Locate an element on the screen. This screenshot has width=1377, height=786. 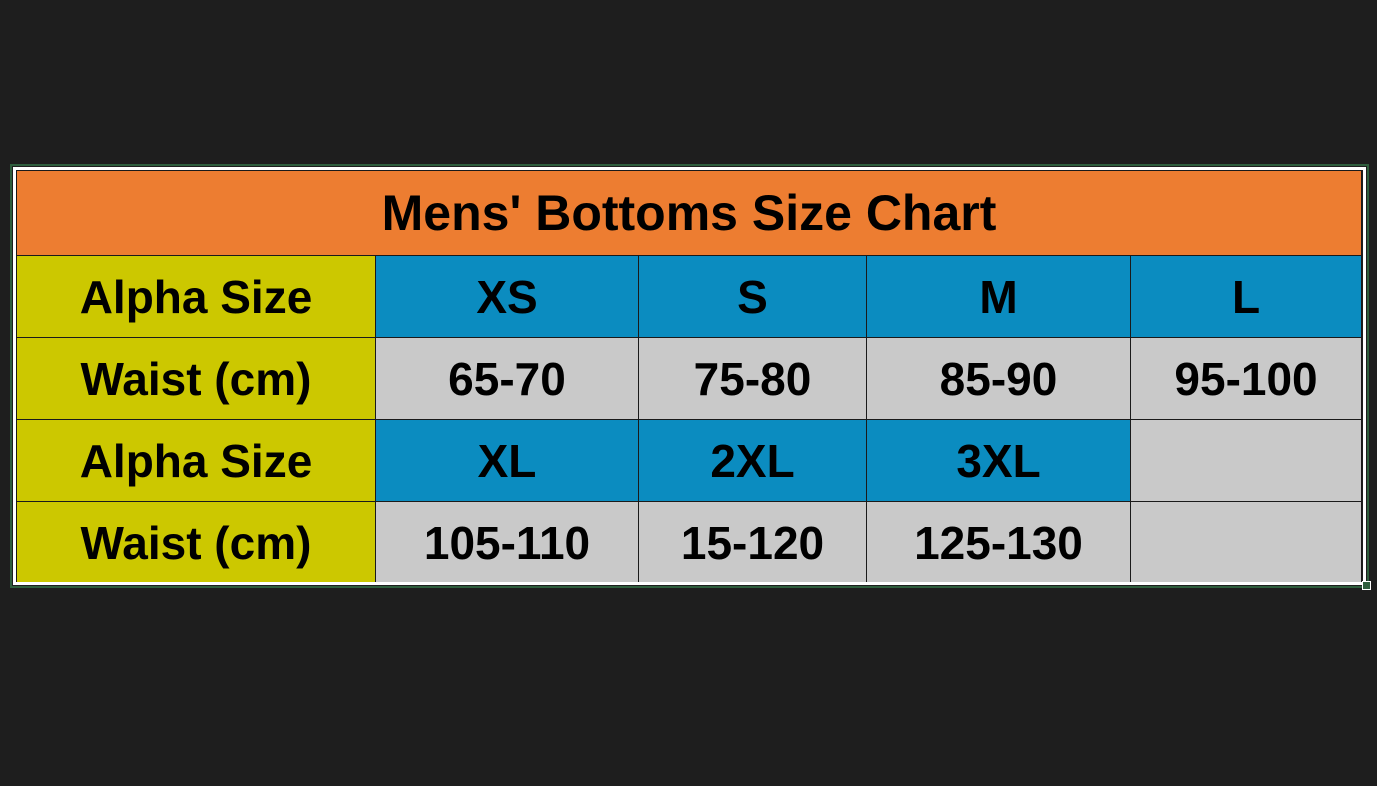
table-row-waist-1: Waist (cm) 65-70 75-80 85-90 95-100 is located at coordinates (689, 378).